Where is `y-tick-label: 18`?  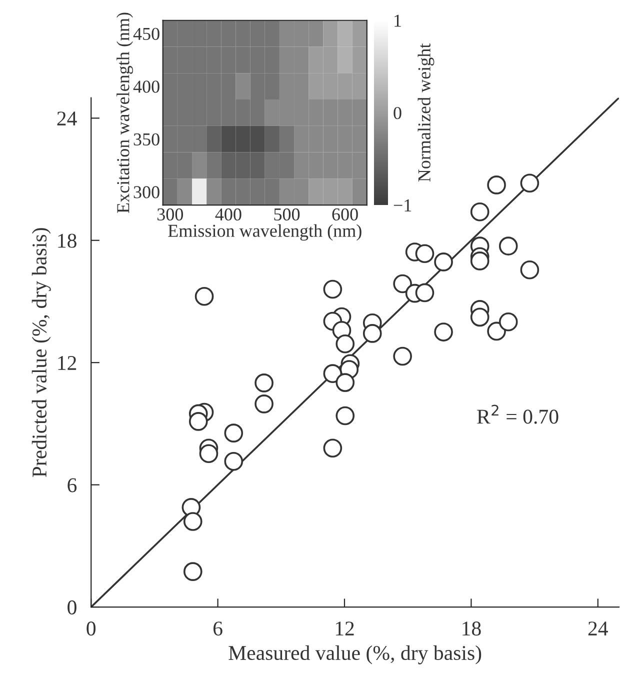
y-tick-label: 18 is located at coordinates (67, 241).